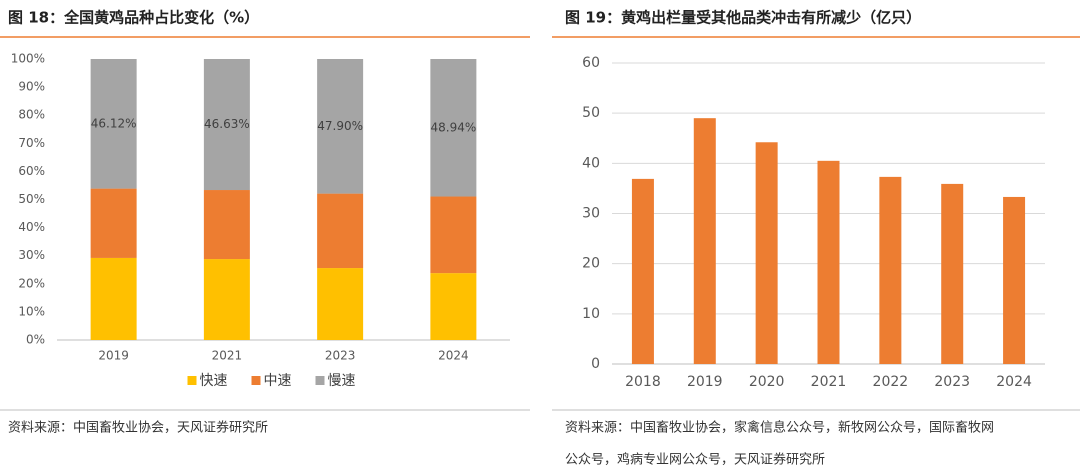  Describe the element at coordinates (31, 87) in the screenshot. I see `y-tick-label: 90%` at that location.